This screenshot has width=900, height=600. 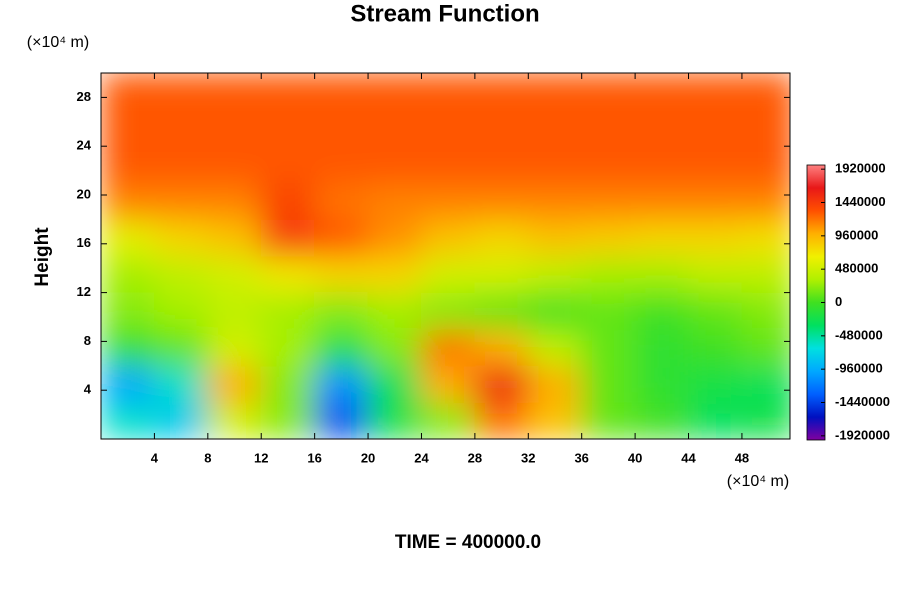 What do you see at coordinates (88, 389) in the screenshot?
I see `y-tick-label: 4` at bounding box center [88, 389].